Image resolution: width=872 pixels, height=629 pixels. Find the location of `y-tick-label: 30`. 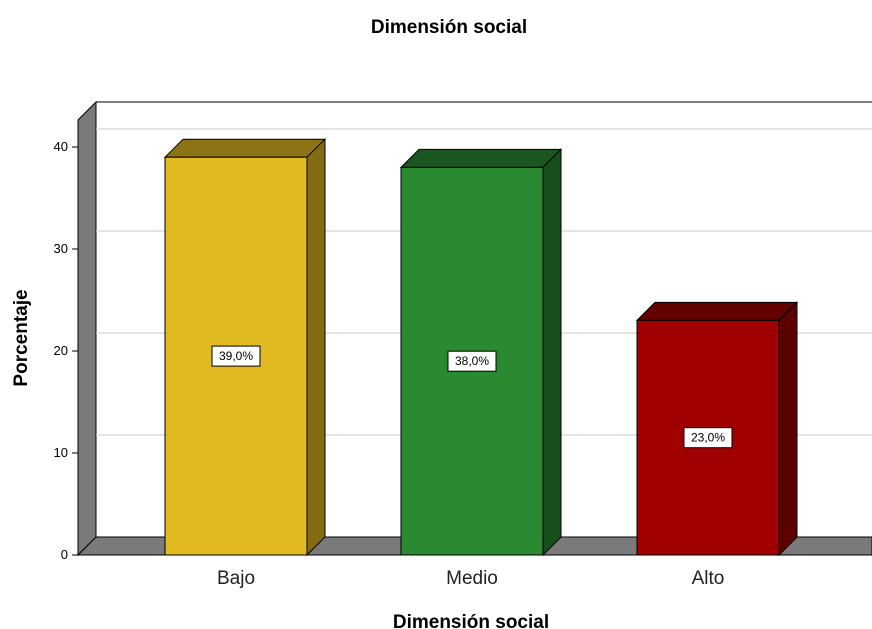

y-tick-label: 30 is located at coordinates (61, 248).